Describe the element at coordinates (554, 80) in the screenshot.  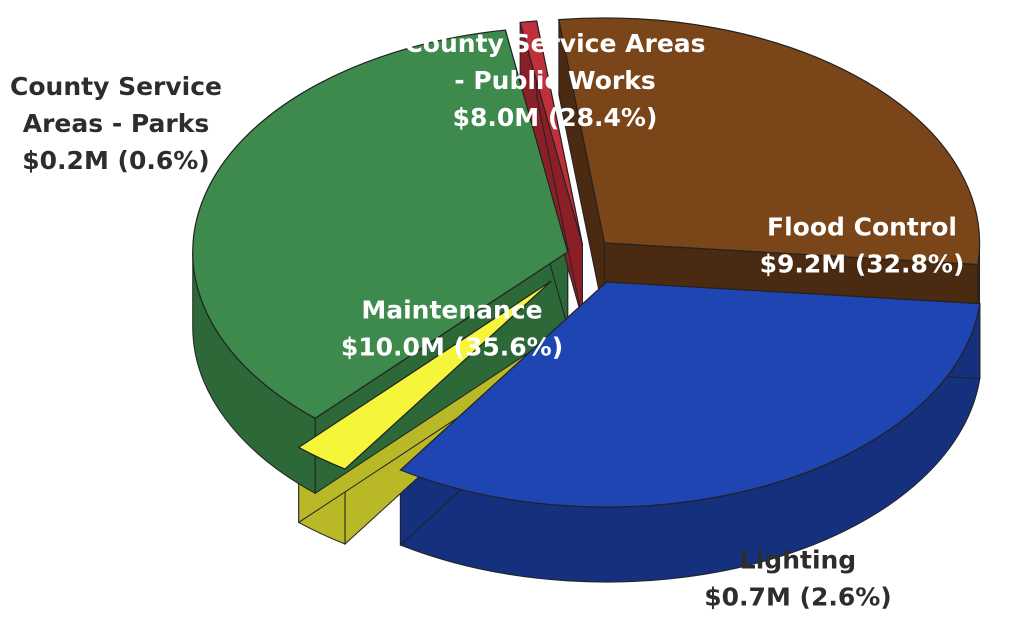
I see `slice-label-0-line-1: - Public Works` at that location.